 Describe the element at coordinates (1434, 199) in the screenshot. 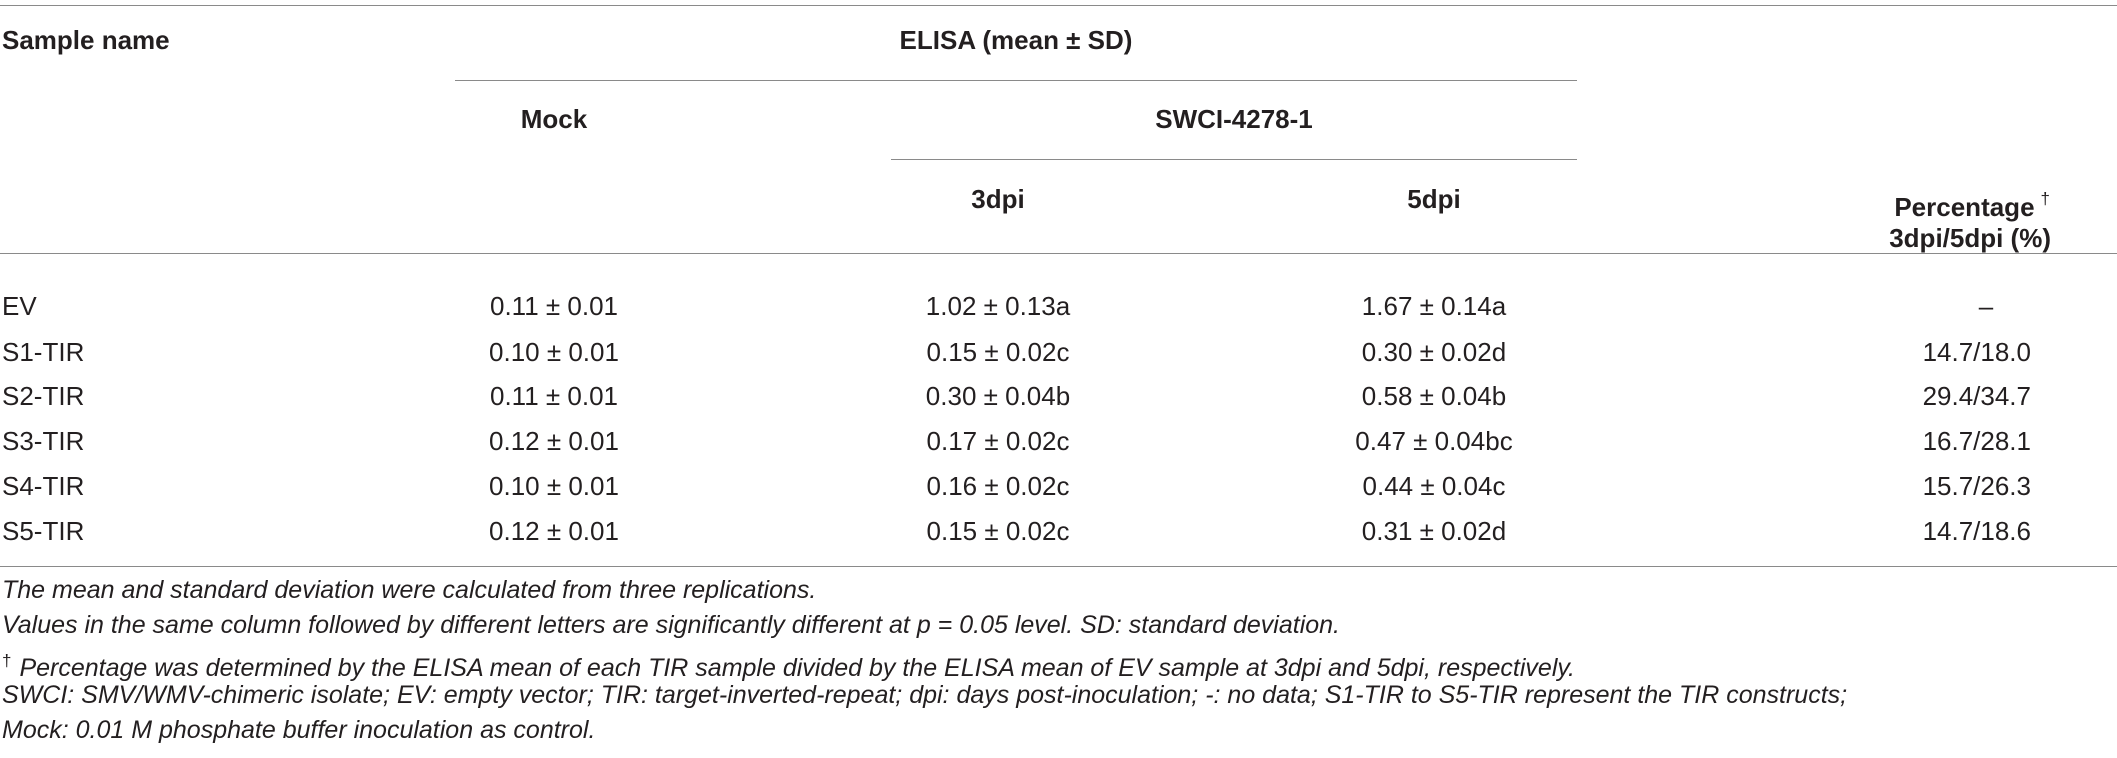

I see `header-5dpi: 5dpi` at that location.